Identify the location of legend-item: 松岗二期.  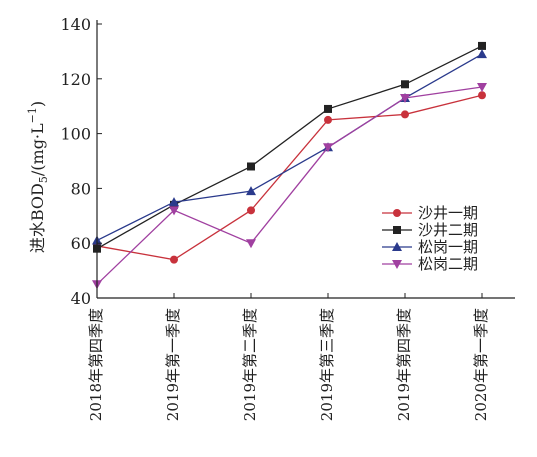
(430, 264).